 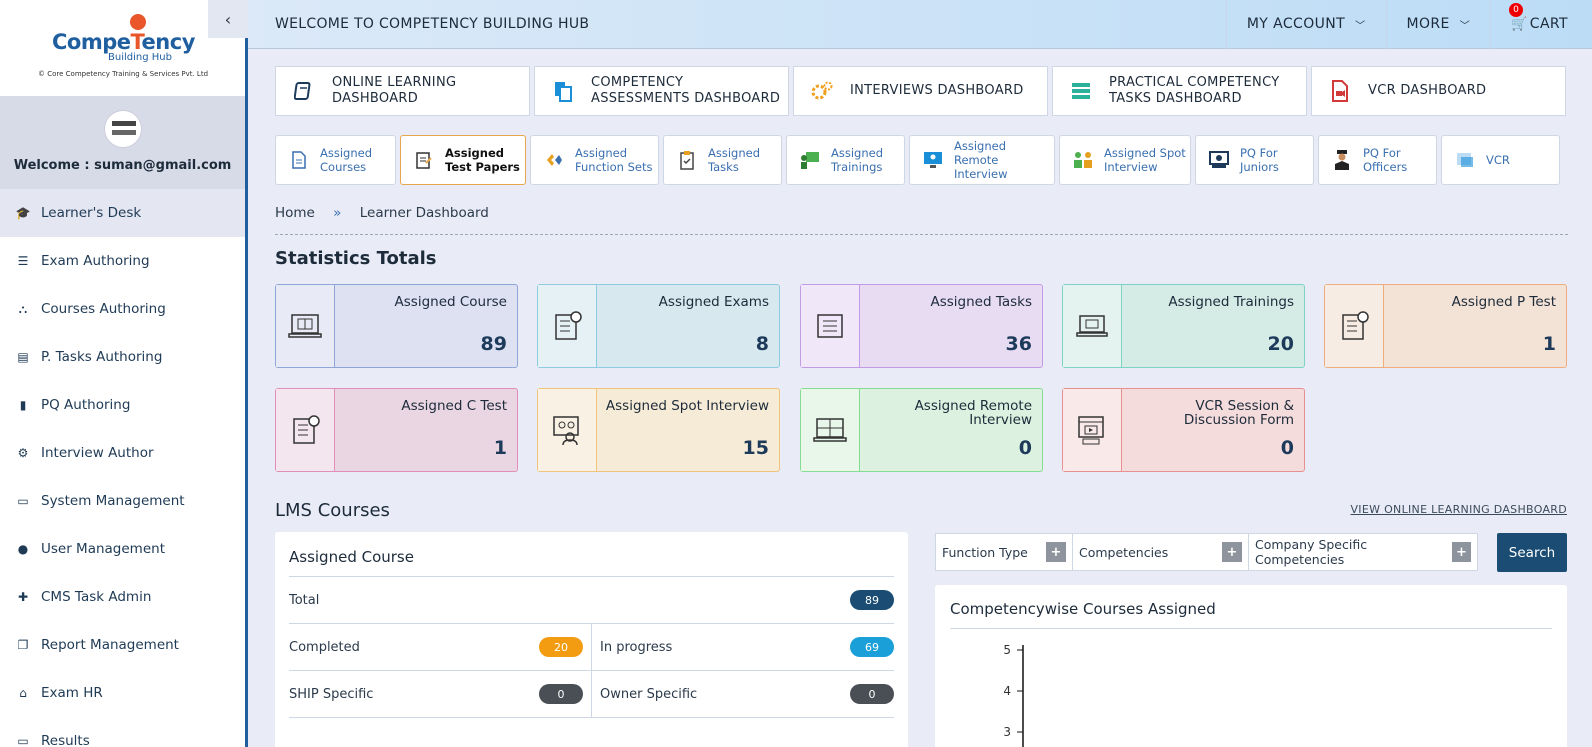 I want to click on ship-specific-badge: 0, so click(x=561, y=694).